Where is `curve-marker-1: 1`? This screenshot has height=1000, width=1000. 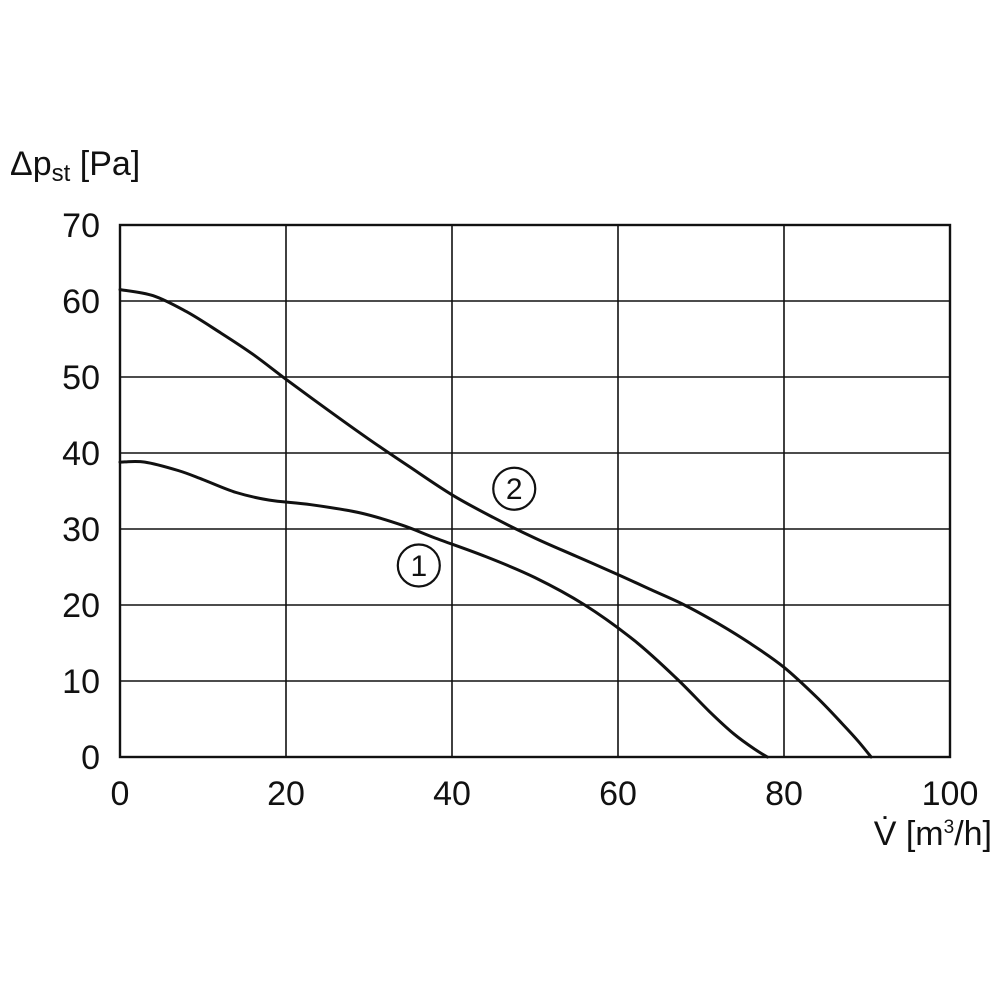 curve-marker-1: 1 is located at coordinates (418, 565).